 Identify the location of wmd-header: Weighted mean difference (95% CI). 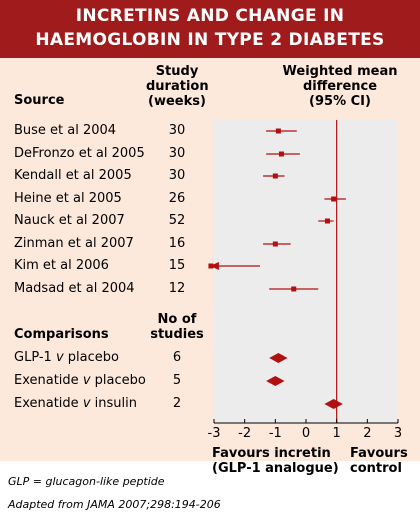
(340, 86).